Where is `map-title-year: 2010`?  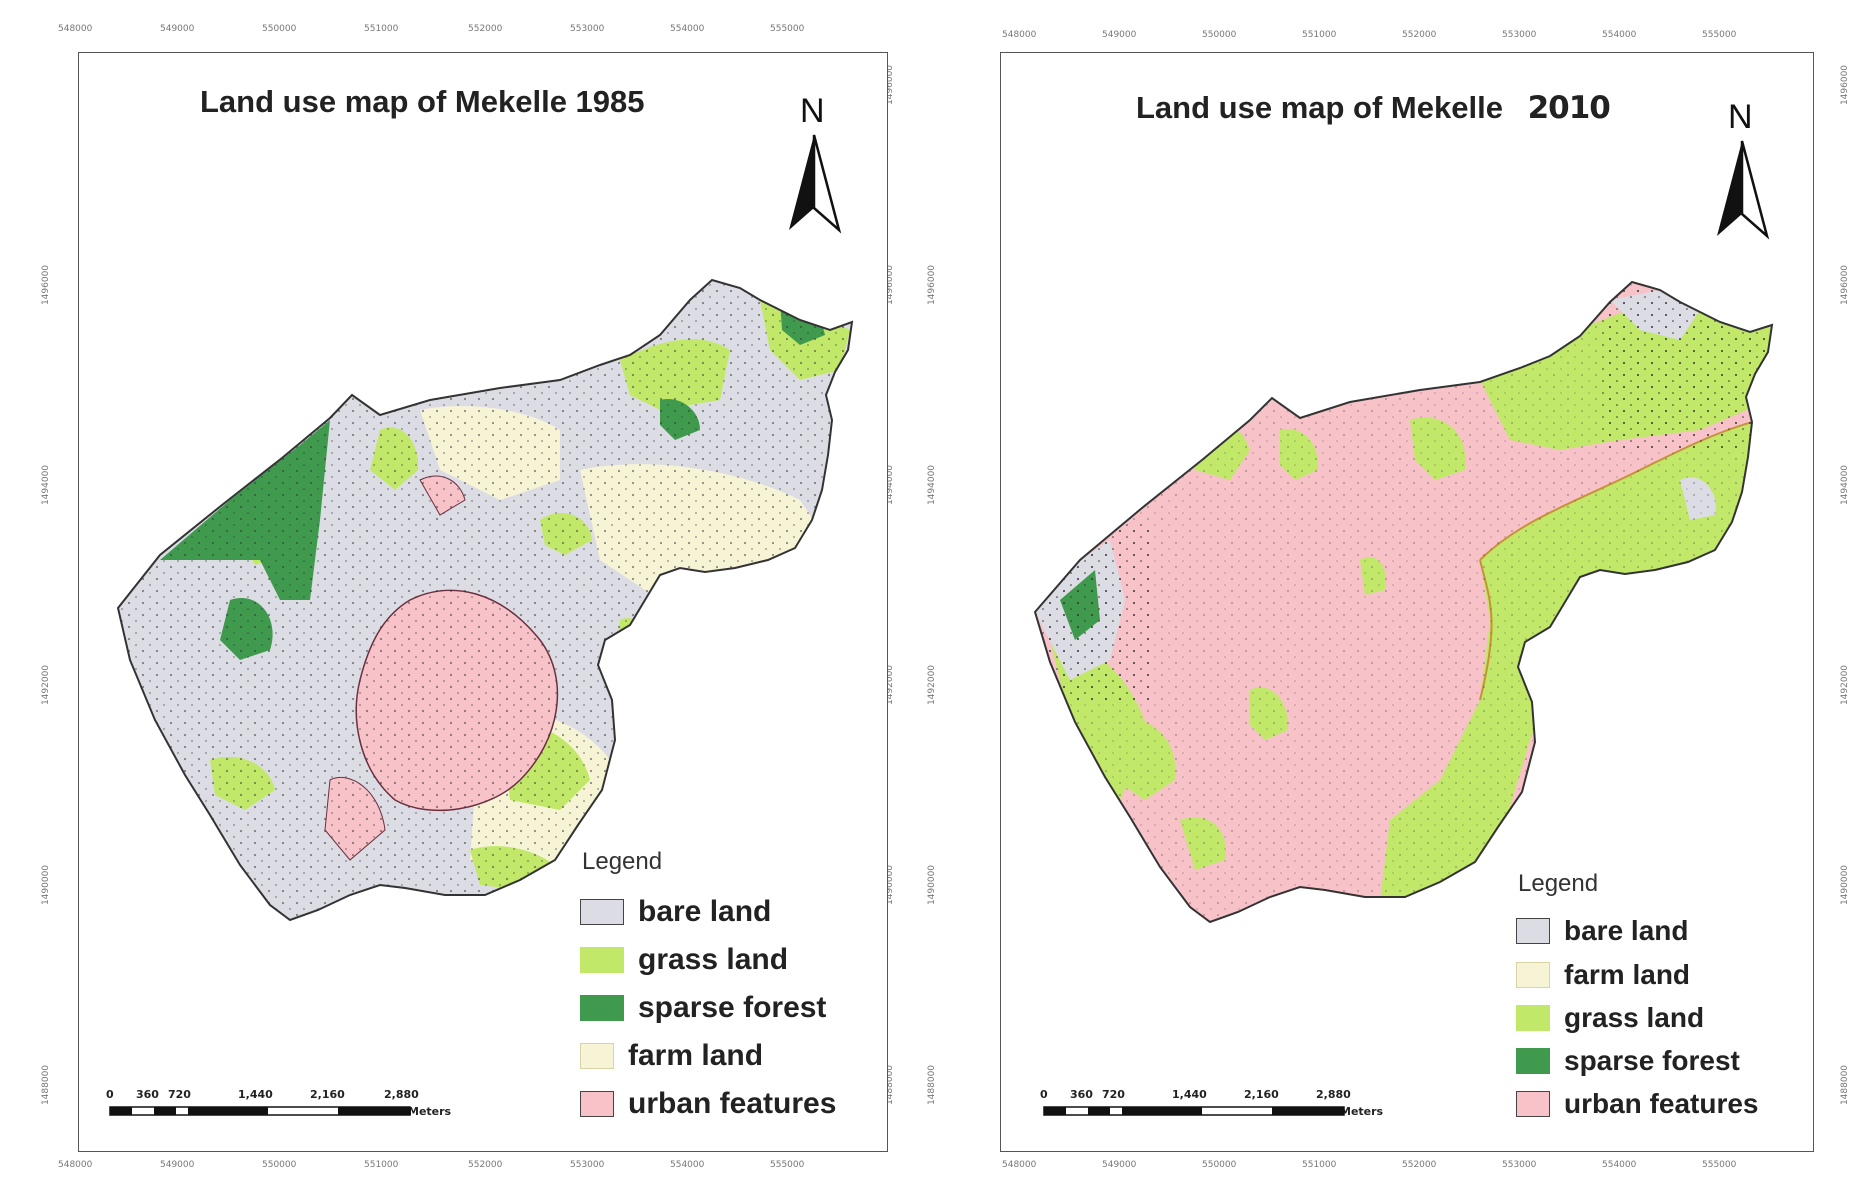 map-title-year: 2010 is located at coordinates (1569, 108).